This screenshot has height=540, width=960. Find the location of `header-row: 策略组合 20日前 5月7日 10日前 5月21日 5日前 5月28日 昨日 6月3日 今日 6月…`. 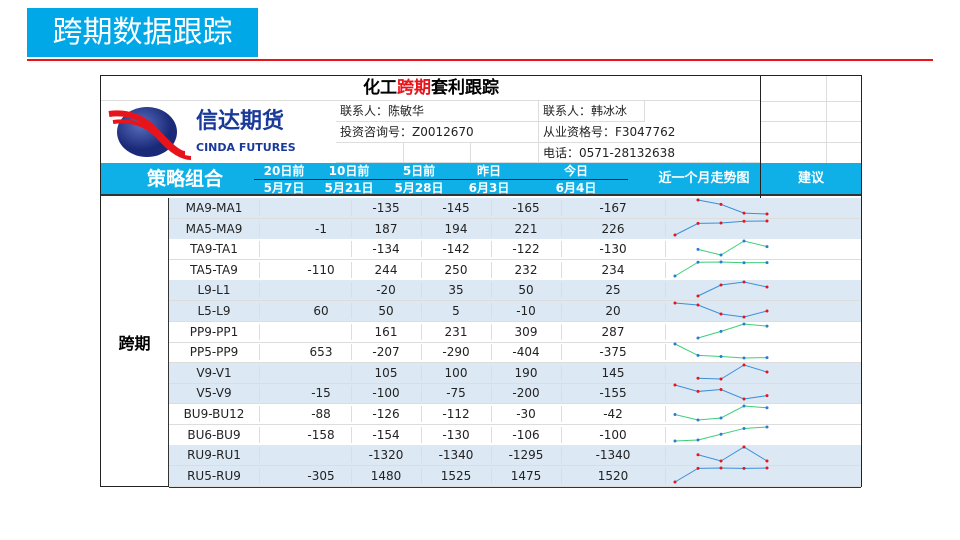

header-row: 策略组合 20日前 5月7日 10日前 5月21日 5日前 5月28日 昨日 6月3日 今日 6月… is located at coordinates (481, 179).